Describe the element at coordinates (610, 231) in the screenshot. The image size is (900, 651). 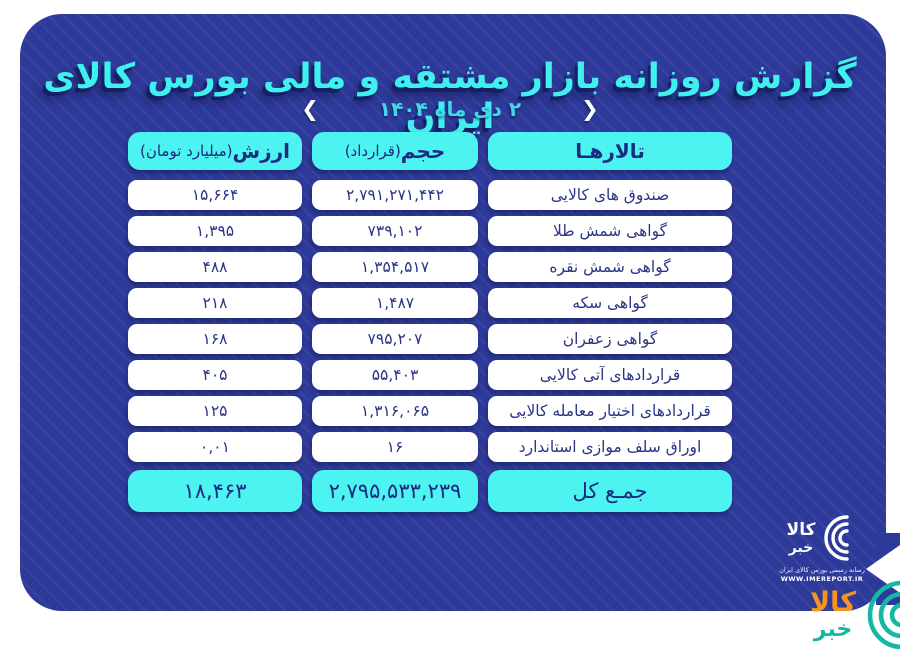
I see `hall-name: گواهی شمش طلا` at that location.